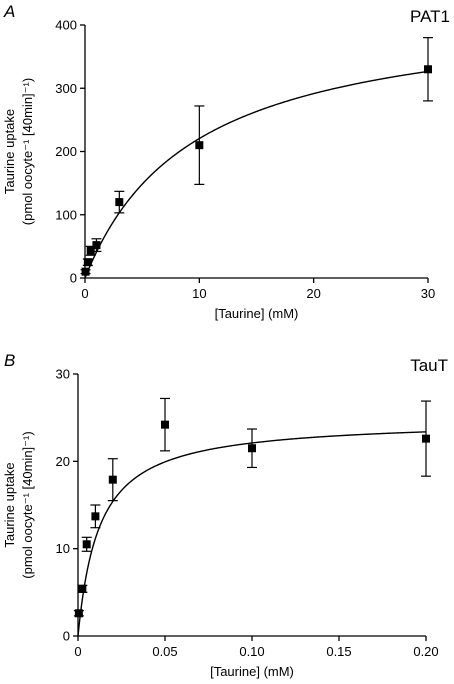 The height and width of the screenshot is (684, 454). I want to click on y-tick-label: 20, so click(63, 461).